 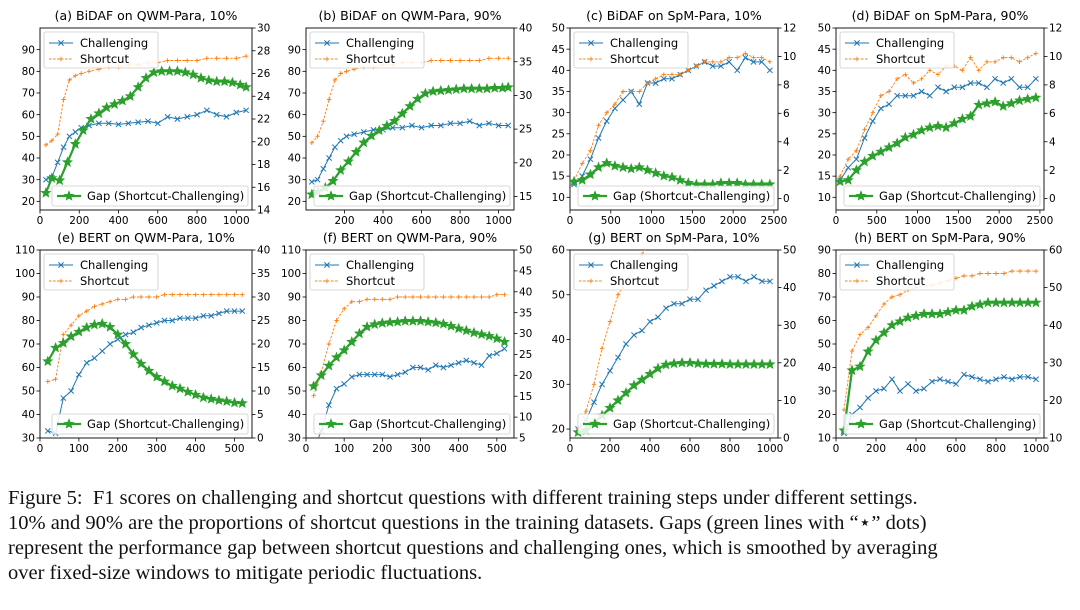 What do you see at coordinates (294, 94) in the screenshot?
I see `y-tick-label: 70` at bounding box center [294, 94].